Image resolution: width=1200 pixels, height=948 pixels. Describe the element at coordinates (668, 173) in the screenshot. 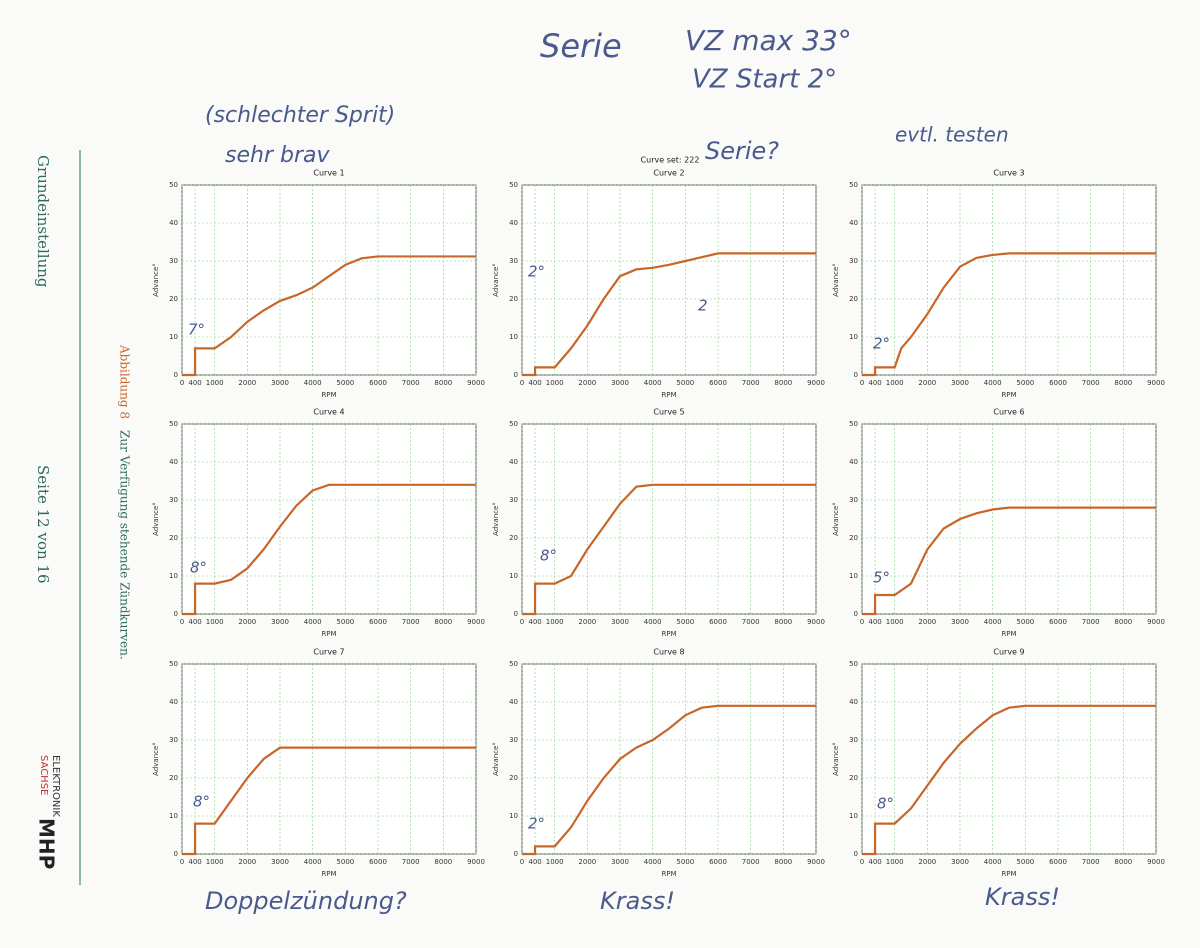

I see `chart-title: Curve 2` at that location.